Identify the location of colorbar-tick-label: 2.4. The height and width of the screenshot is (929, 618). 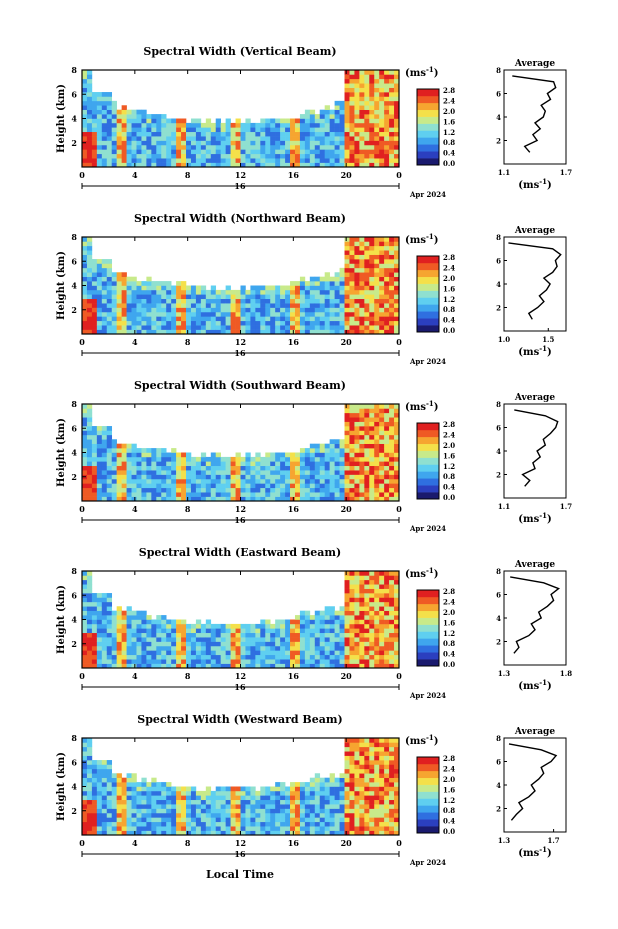
(449, 101).